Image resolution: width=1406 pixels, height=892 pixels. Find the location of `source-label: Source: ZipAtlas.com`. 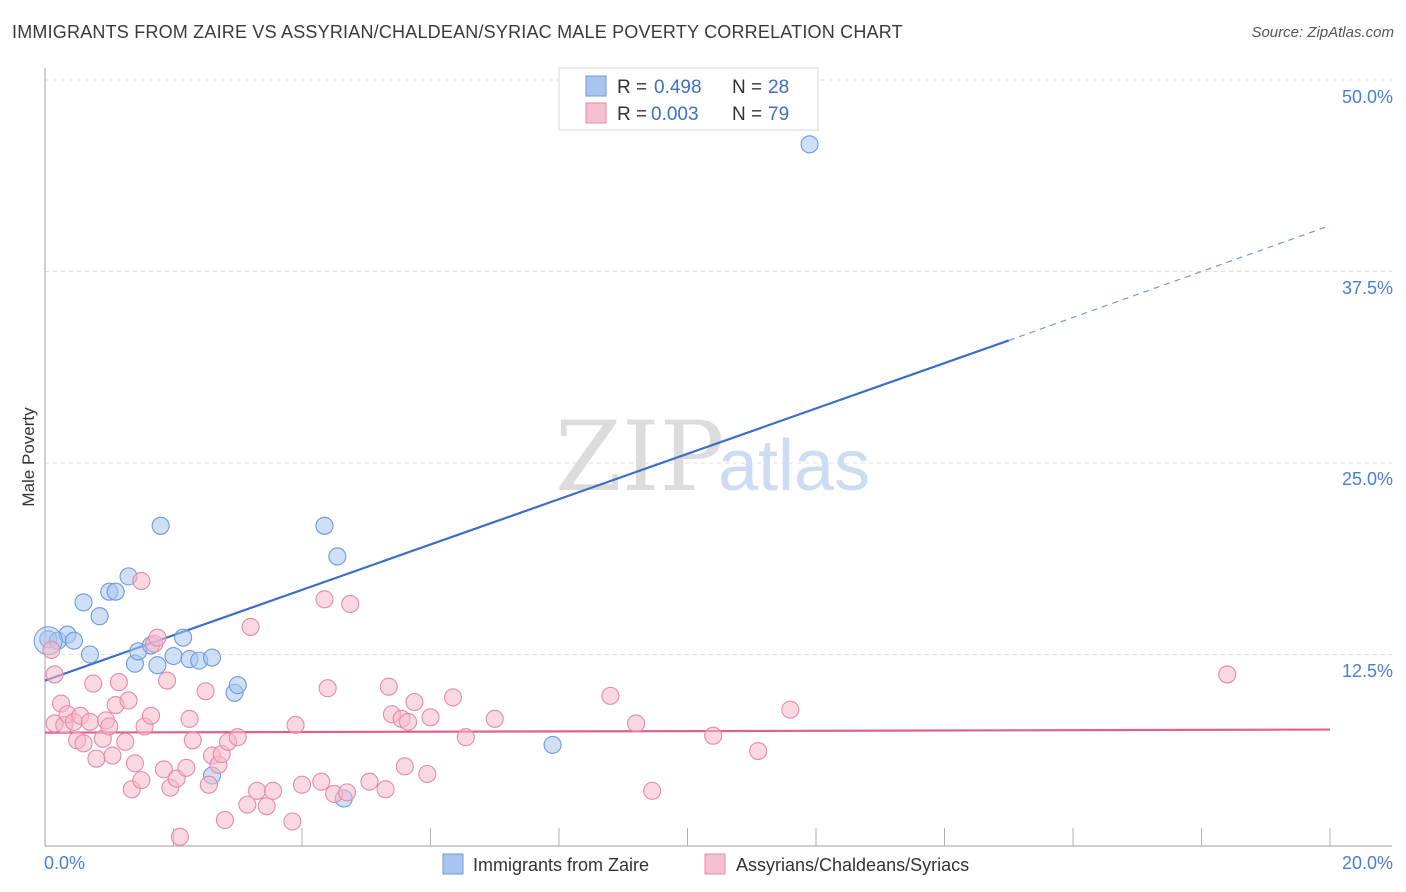

source-label: Source: ZipAtlas.com is located at coordinates (1322, 32).